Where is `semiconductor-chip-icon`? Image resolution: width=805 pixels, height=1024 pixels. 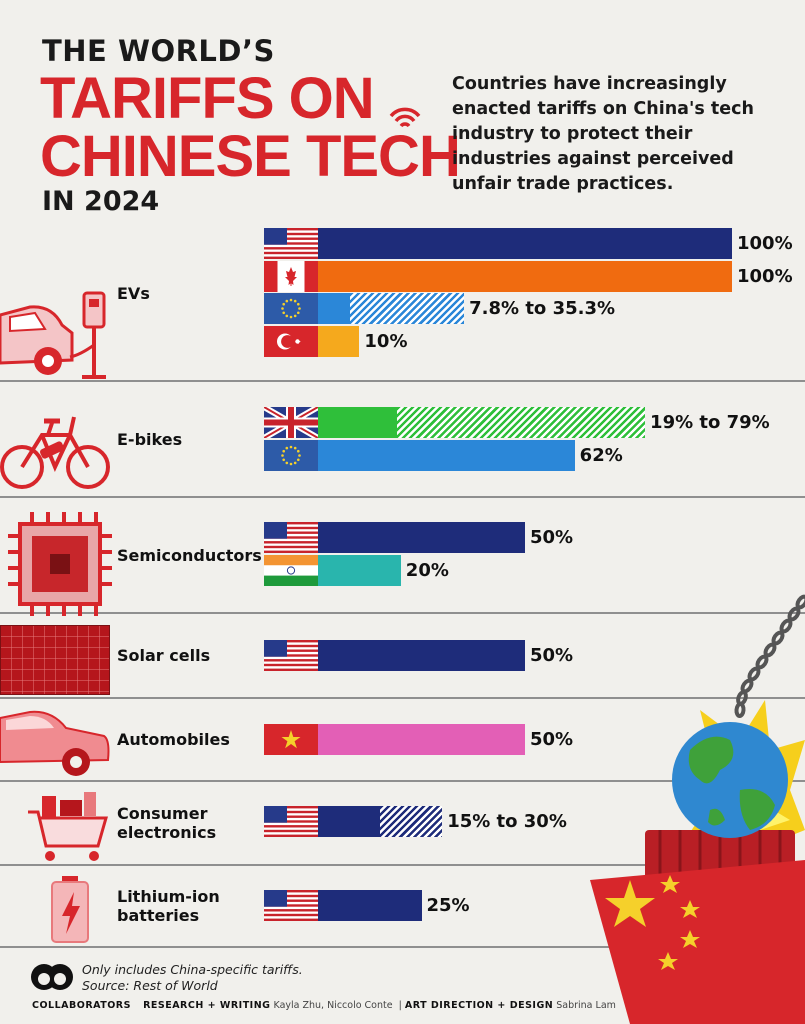
semiconductor-chip-icon is located at coordinates (60, 564).